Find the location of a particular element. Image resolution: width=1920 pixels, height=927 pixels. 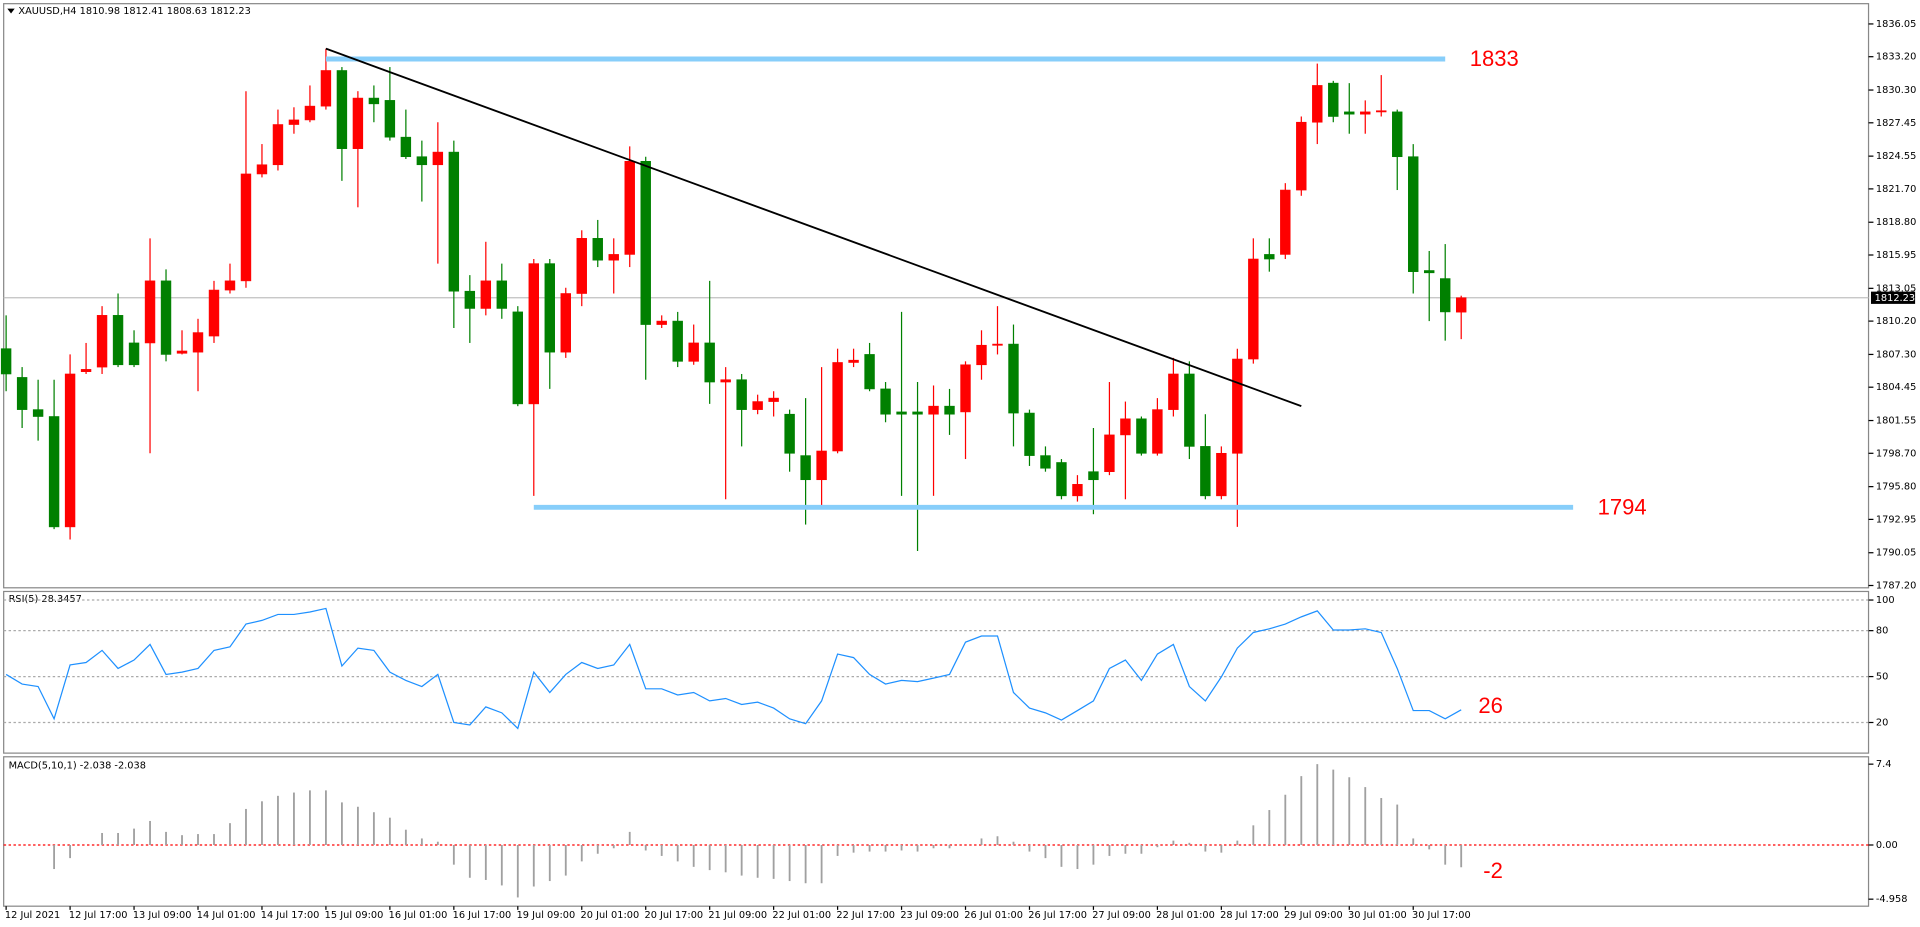

x-tick-label: 30 Jul 01:00 is located at coordinates (1377, 915).